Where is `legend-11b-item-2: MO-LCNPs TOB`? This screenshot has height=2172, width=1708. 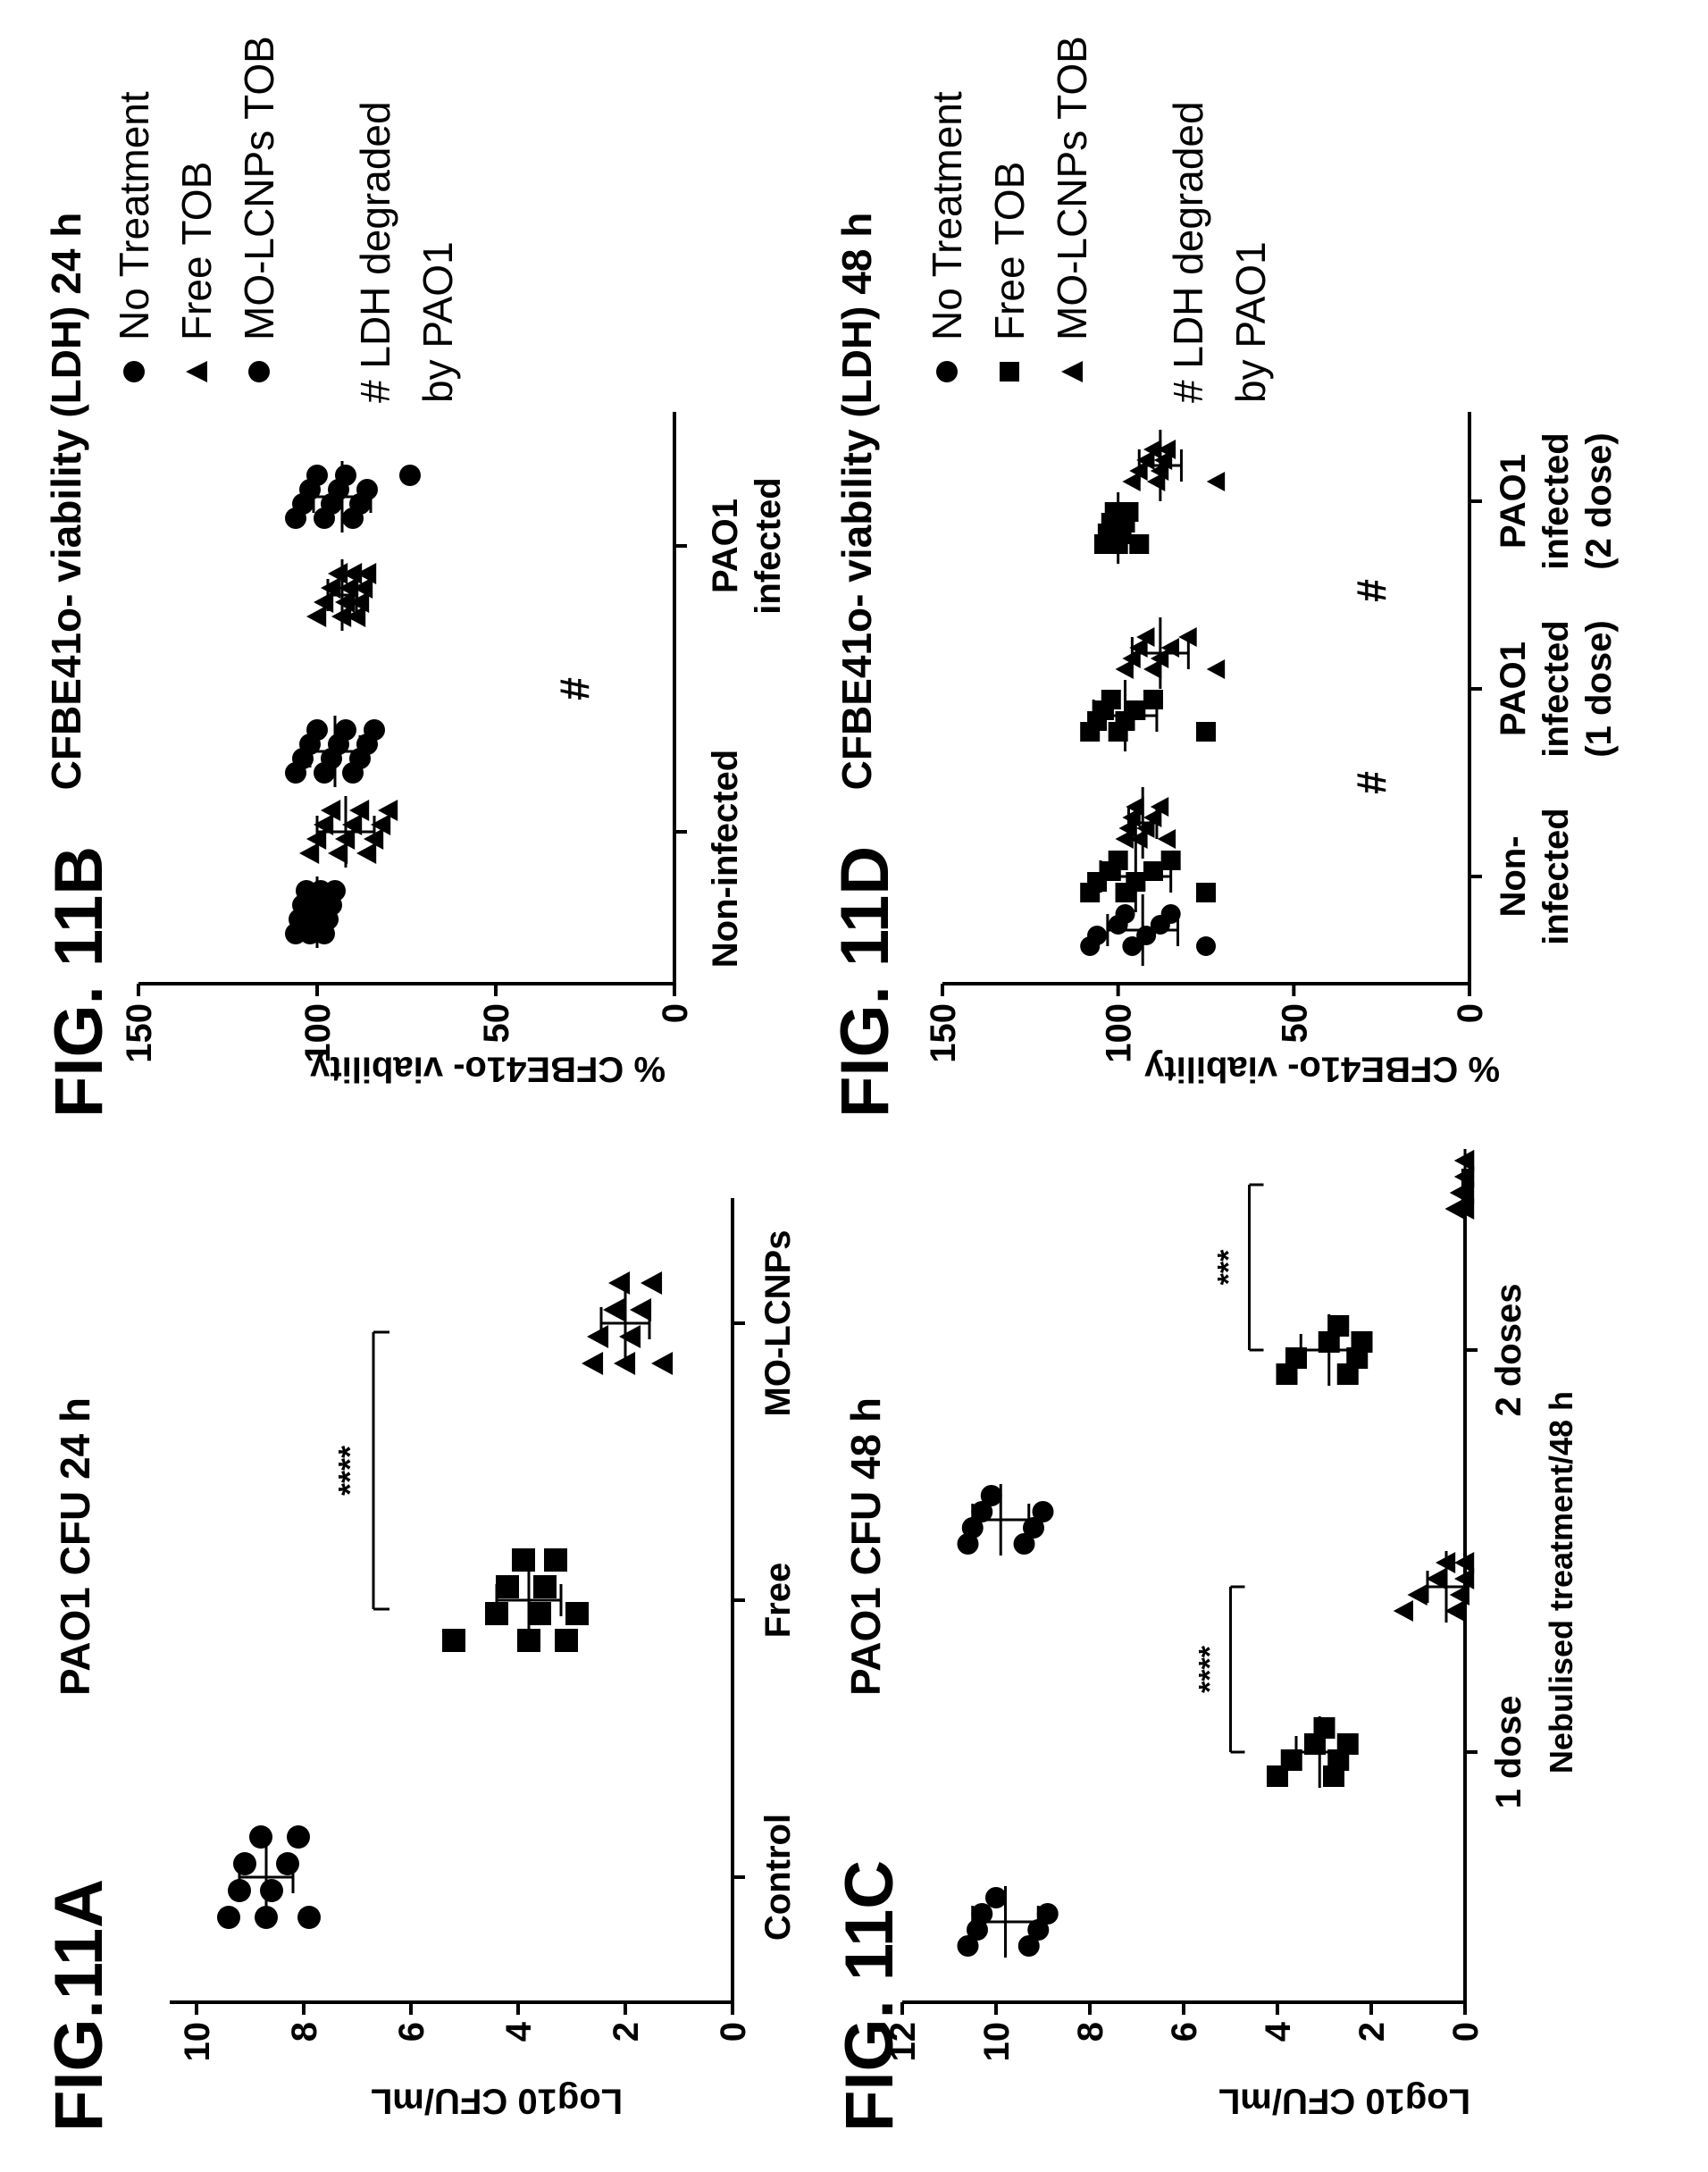 legend-11b-item-2: MO-LCNPs TOB is located at coordinates (259, 219).